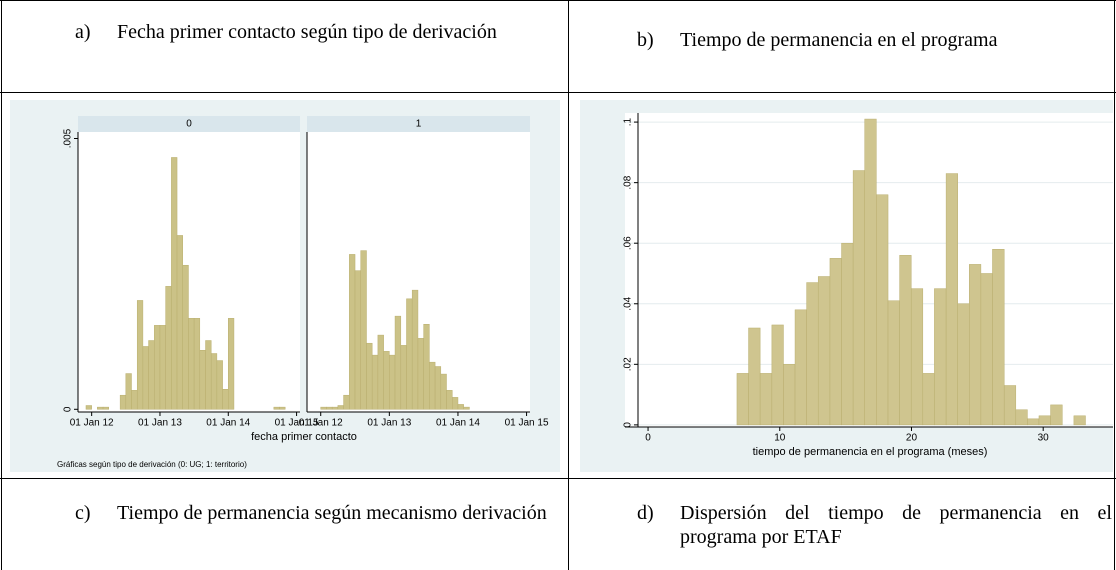  Describe the element at coordinates (645, 513) in the screenshot. I see `caption-label: d)` at that location.